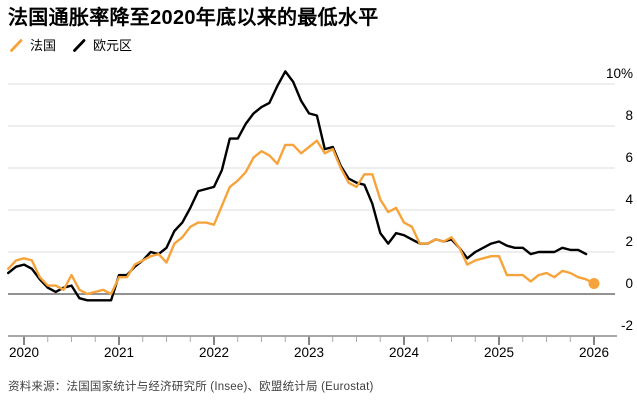 Image resolution: width=637 pixels, height=404 pixels. I want to click on svg-text: 2020, so click(24, 352).